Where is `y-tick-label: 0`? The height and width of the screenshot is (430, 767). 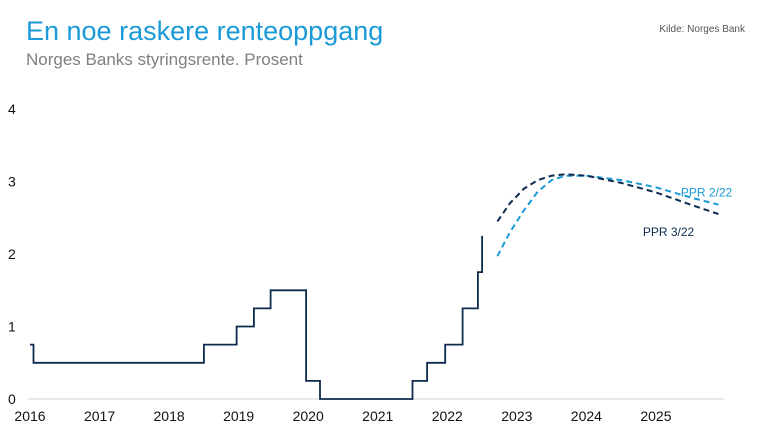 y-tick-label: 0 is located at coordinates (12, 399).